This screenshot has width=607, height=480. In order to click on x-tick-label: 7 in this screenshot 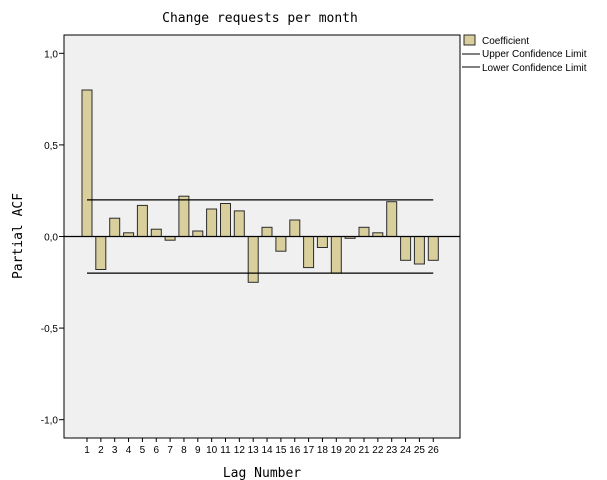, I will do `click(170, 450)`.